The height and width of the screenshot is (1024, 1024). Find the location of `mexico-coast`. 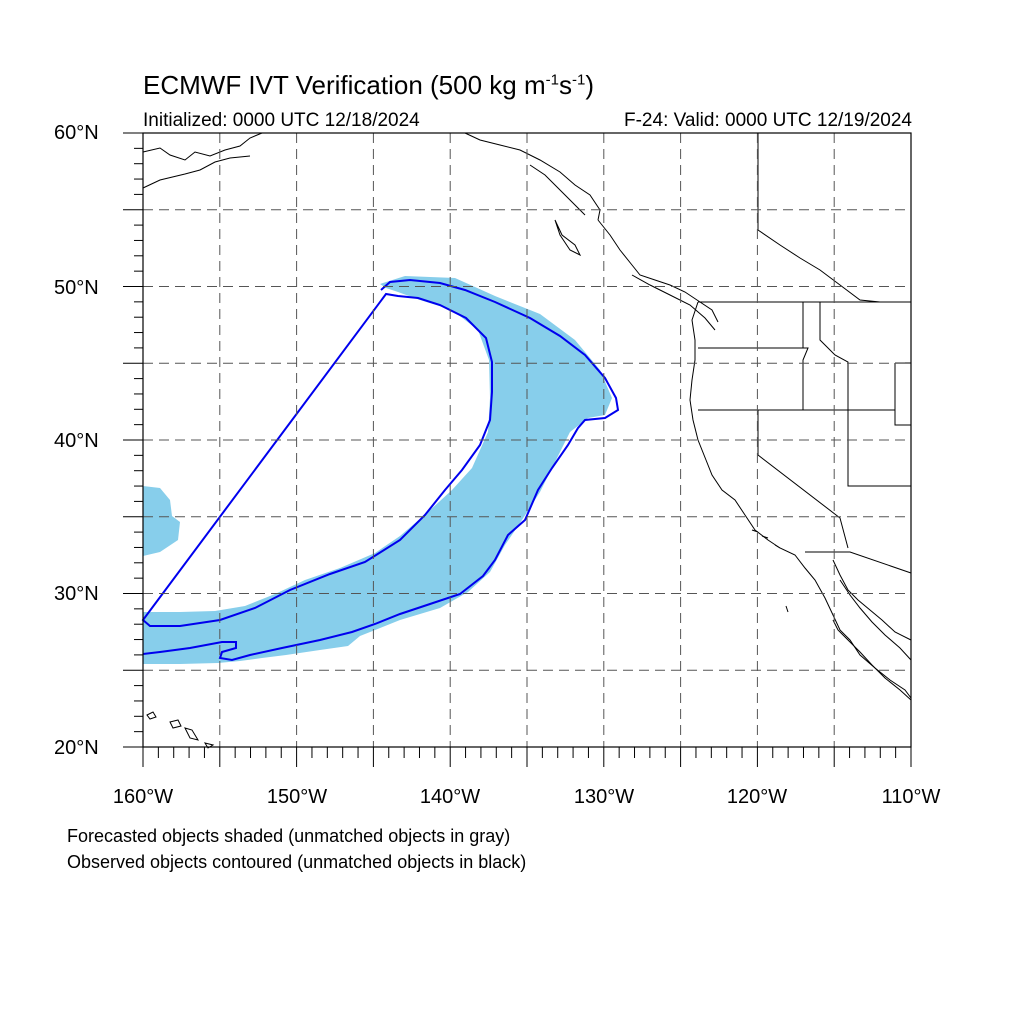

mexico-coast is located at coordinates (872, 660).